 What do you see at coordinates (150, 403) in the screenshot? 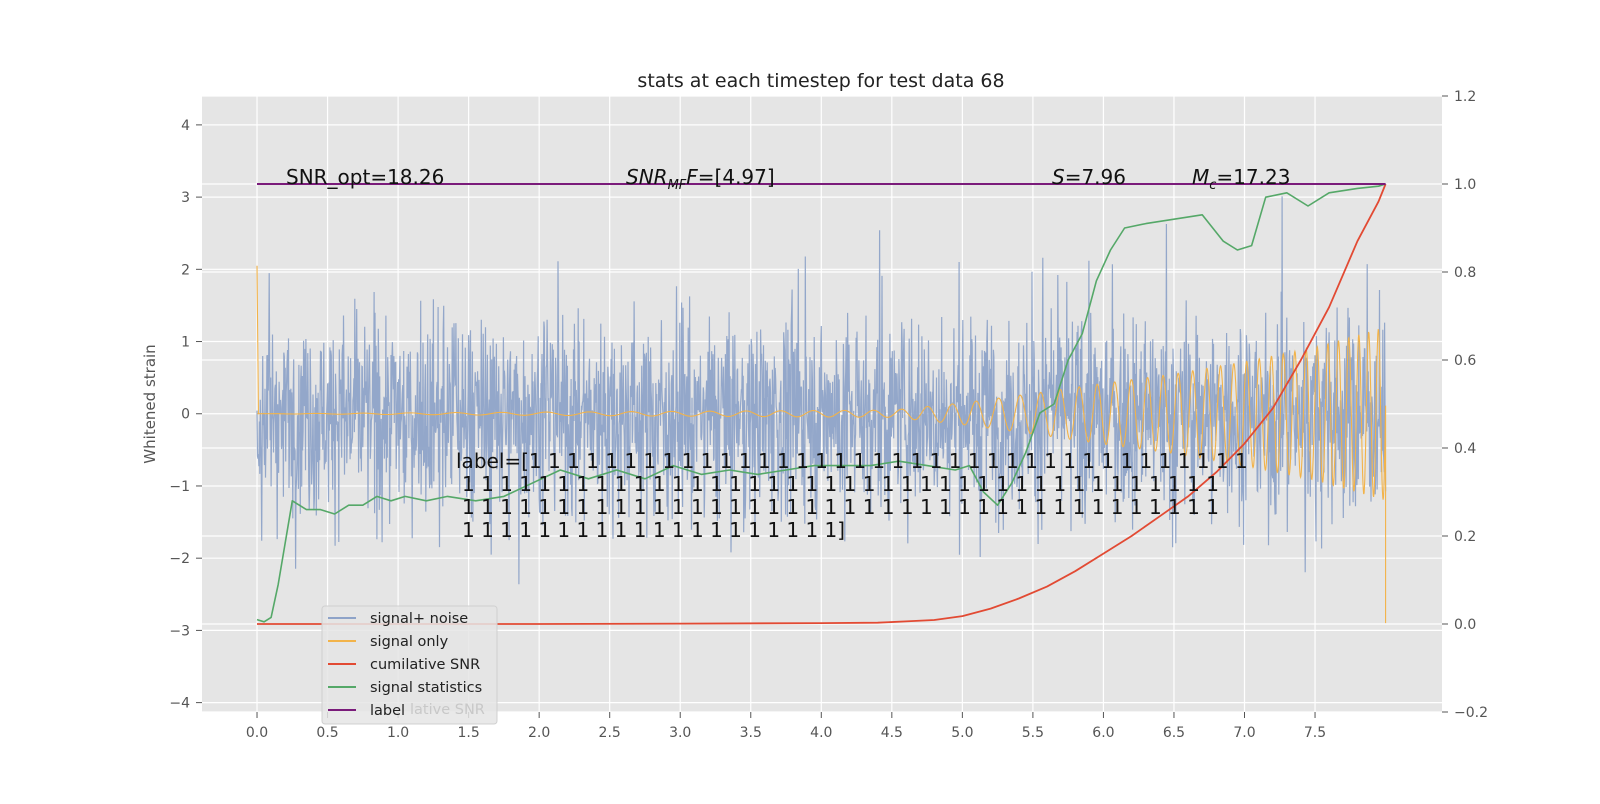
I see `y-axis-label: Whitened strain` at bounding box center [150, 403].